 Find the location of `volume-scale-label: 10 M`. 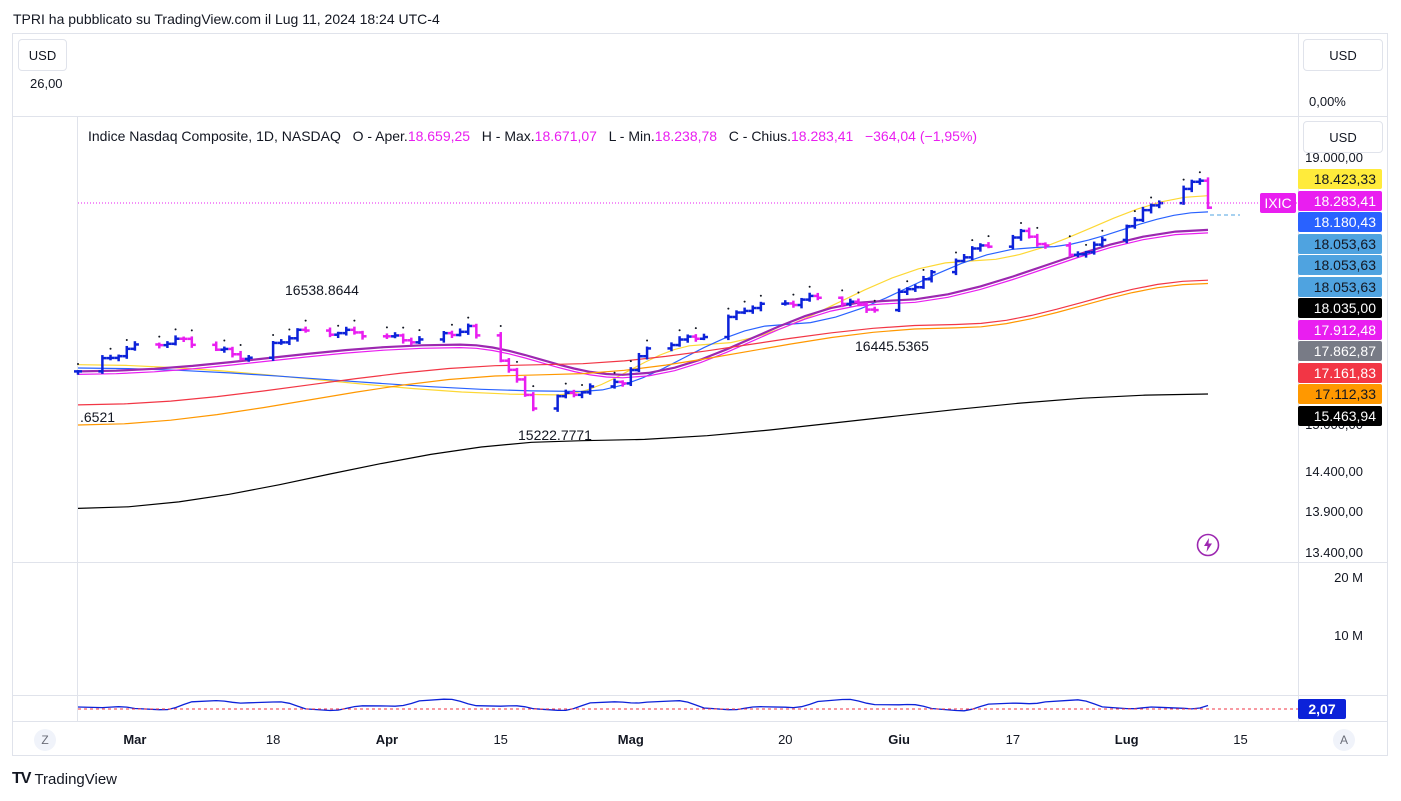

volume-scale-label: 10 M is located at coordinates (1348, 635).